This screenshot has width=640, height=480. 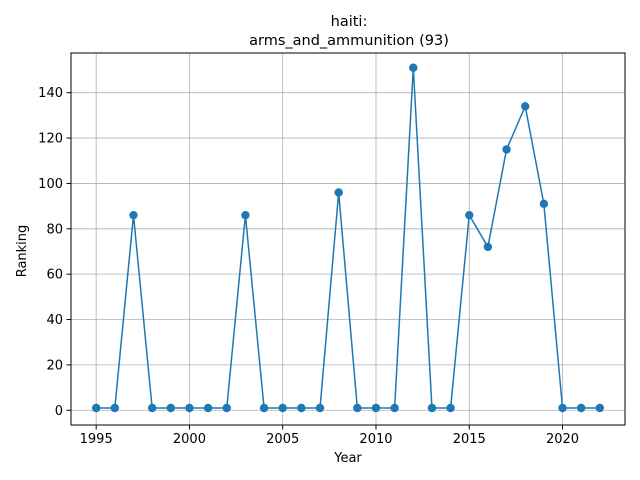 What do you see at coordinates (54, 365) in the screenshot?
I see `y-tick-label: 20` at bounding box center [54, 365].